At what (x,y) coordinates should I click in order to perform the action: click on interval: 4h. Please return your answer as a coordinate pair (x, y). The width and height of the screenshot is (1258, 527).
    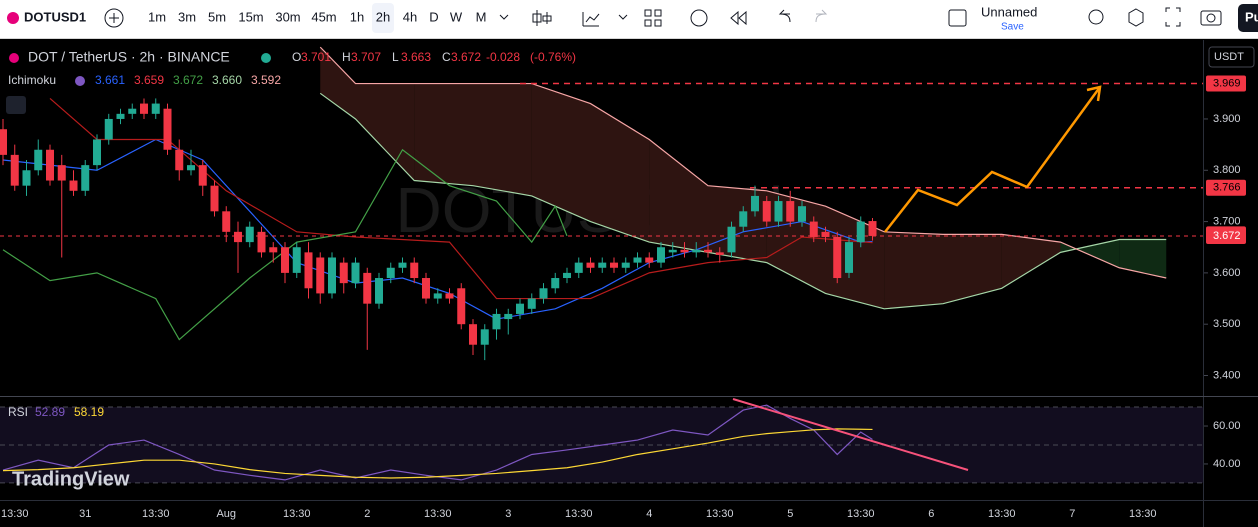
    Looking at the image, I should click on (410, 16).